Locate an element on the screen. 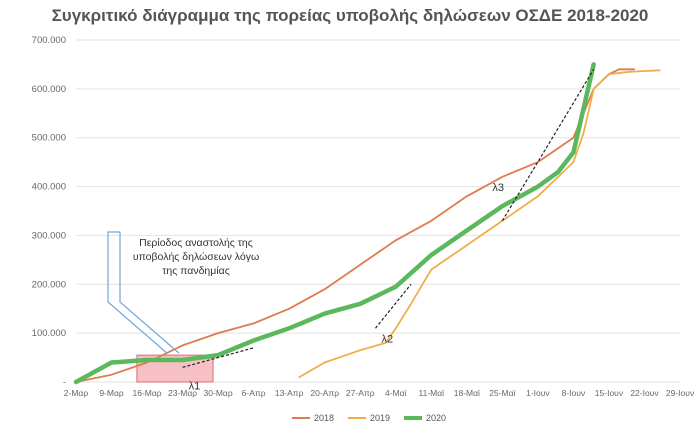  trend-label: λ2 is located at coordinates (387, 339).